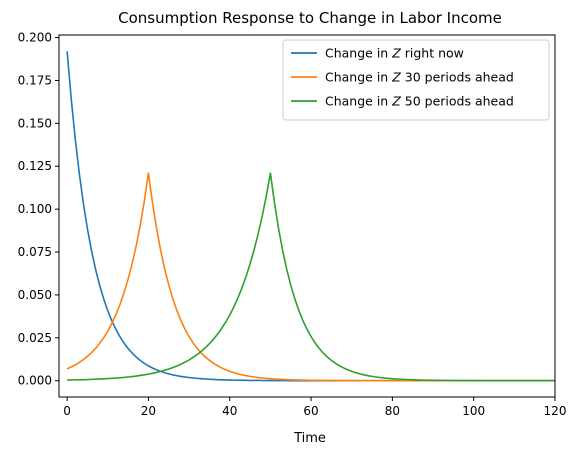  I want to click on y-tick-label: 0.075, so click(35, 252).